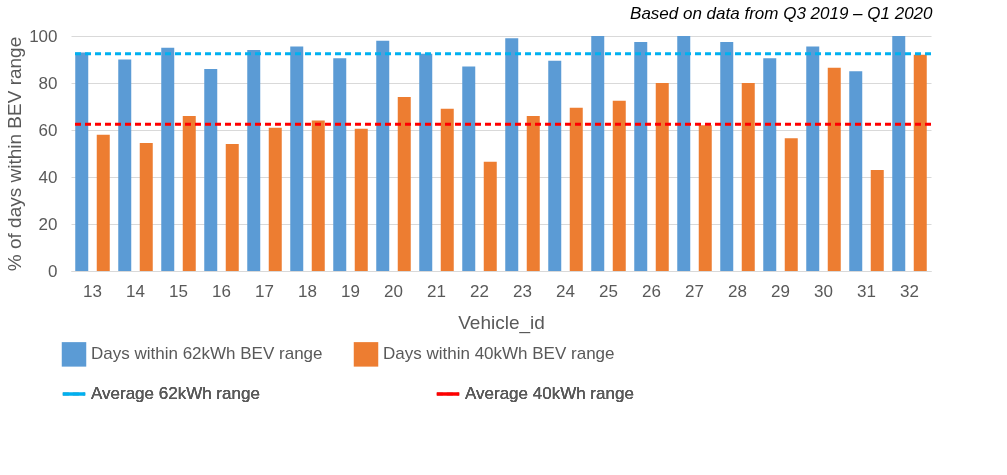 The width and height of the screenshot is (1007, 475). What do you see at coordinates (780, 291) in the screenshot?
I see `x-tick-label: 29` at bounding box center [780, 291].